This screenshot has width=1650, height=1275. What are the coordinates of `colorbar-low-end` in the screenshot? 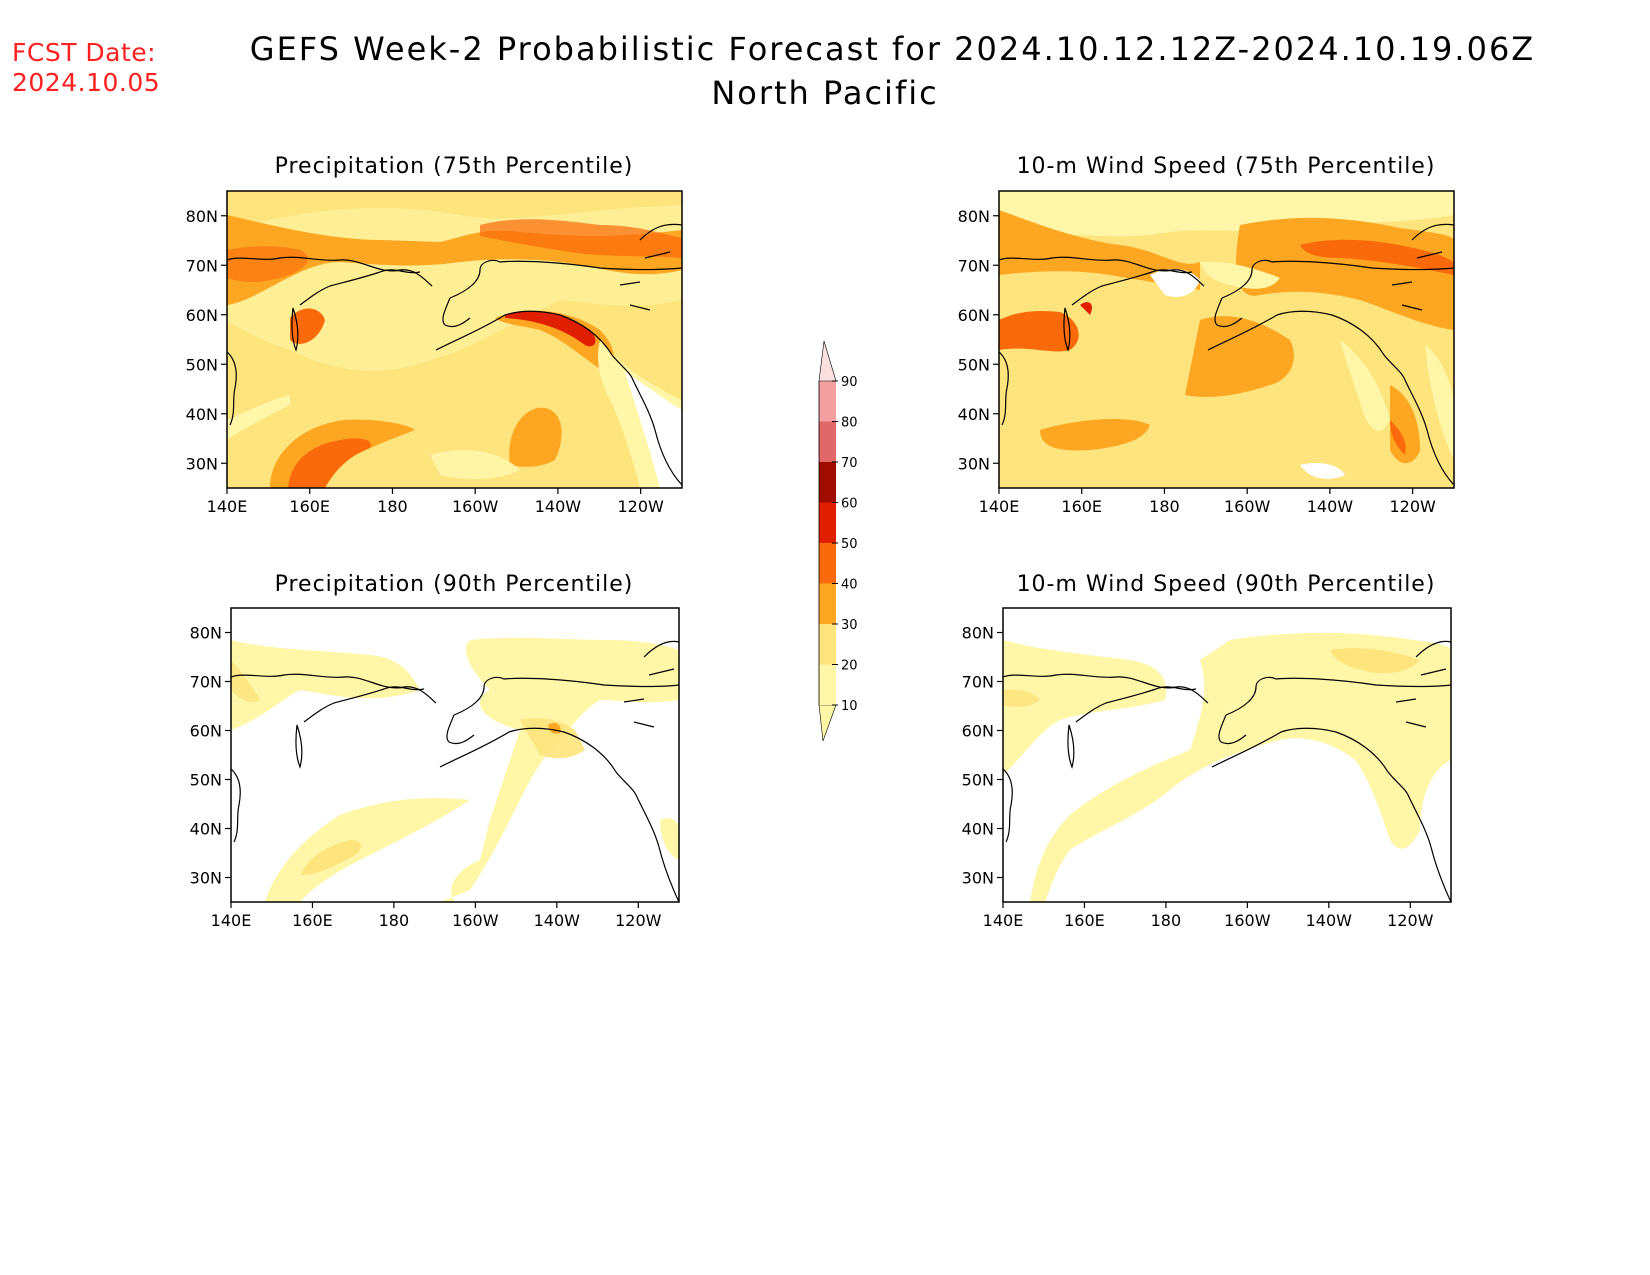 It's located at (827, 723).